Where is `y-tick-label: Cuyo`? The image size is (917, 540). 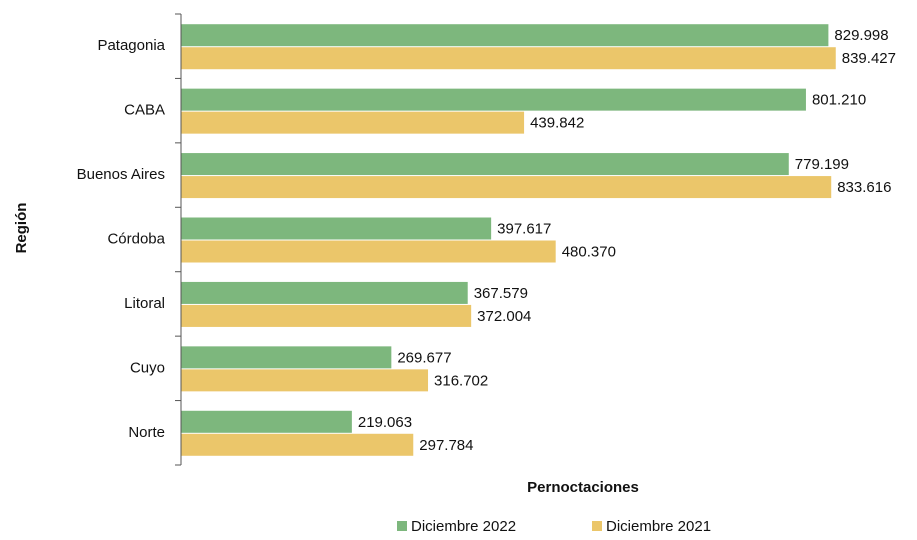
y-tick-label: Cuyo is located at coordinates (147, 367).